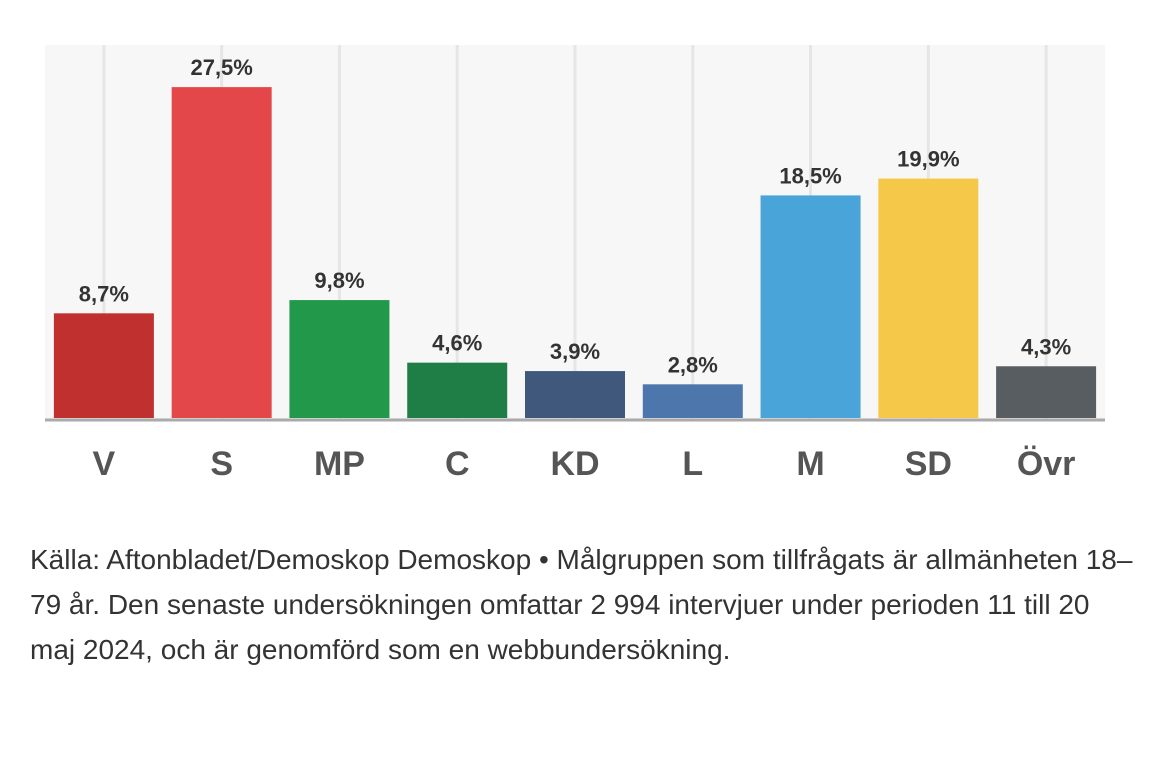  Describe the element at coordinates (339, 280) in the screenshot. I see `value-label-mp: 9,8%` at that location.